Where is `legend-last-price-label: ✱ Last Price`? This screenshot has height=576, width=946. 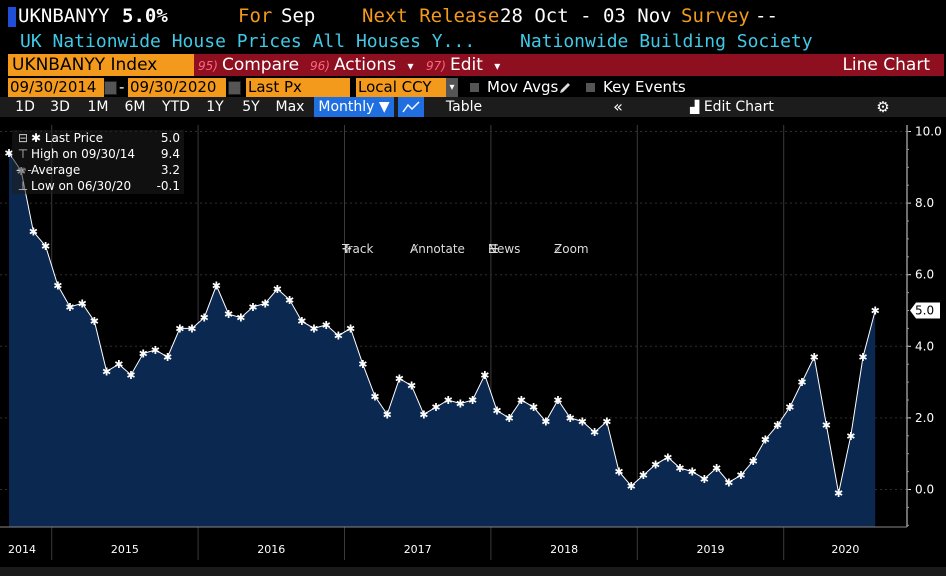 legend-last-price-label: ✱ Last Price is located at coordinates (67, 138).